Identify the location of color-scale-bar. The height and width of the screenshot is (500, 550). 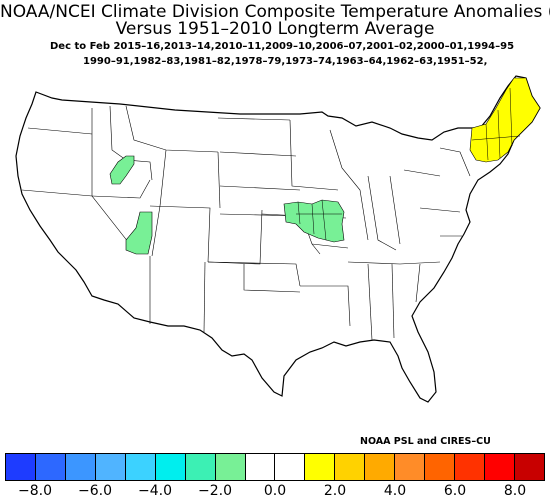
(275, 467).